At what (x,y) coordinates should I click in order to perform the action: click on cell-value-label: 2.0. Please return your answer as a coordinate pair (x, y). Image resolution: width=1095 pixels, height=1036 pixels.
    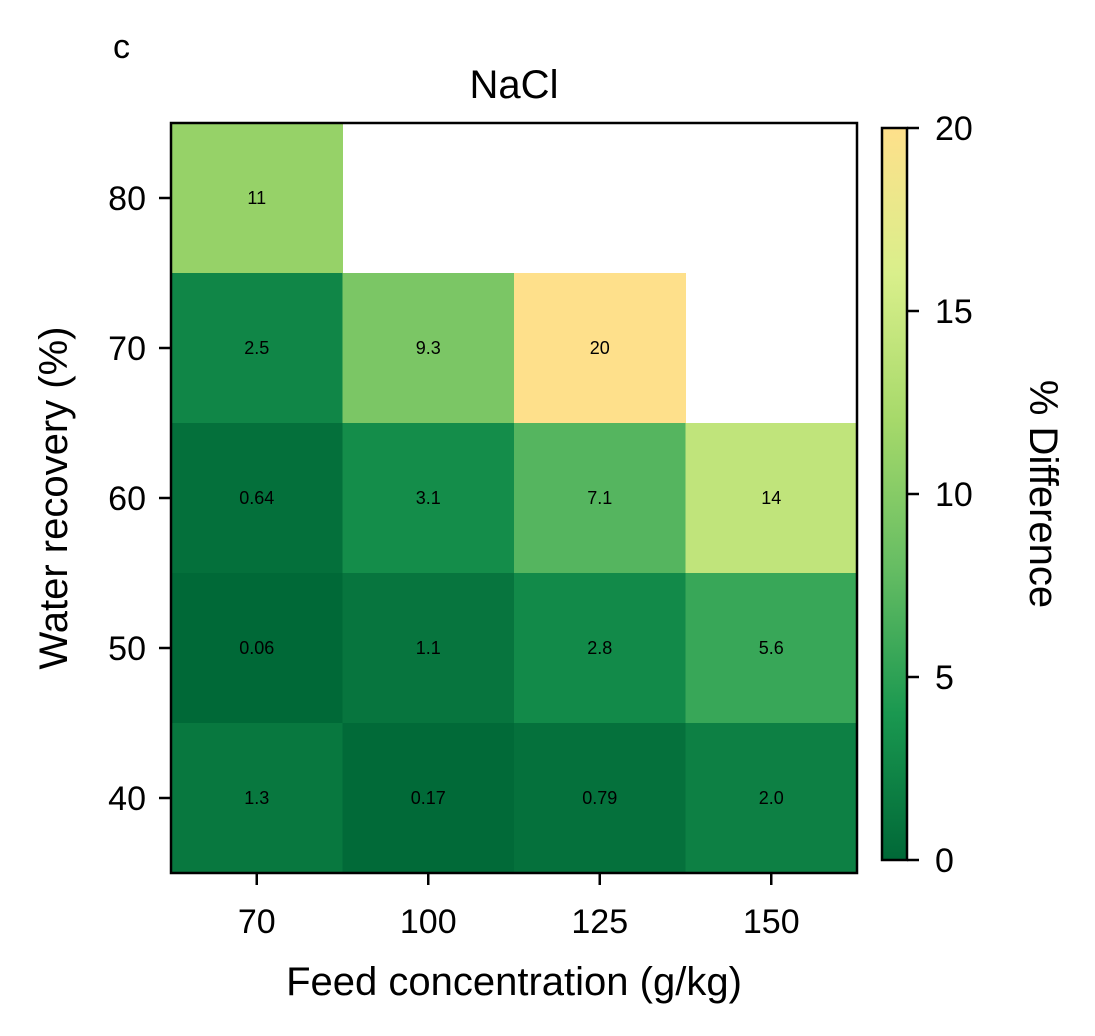
    Looking at the image, I should click on (771, 798).